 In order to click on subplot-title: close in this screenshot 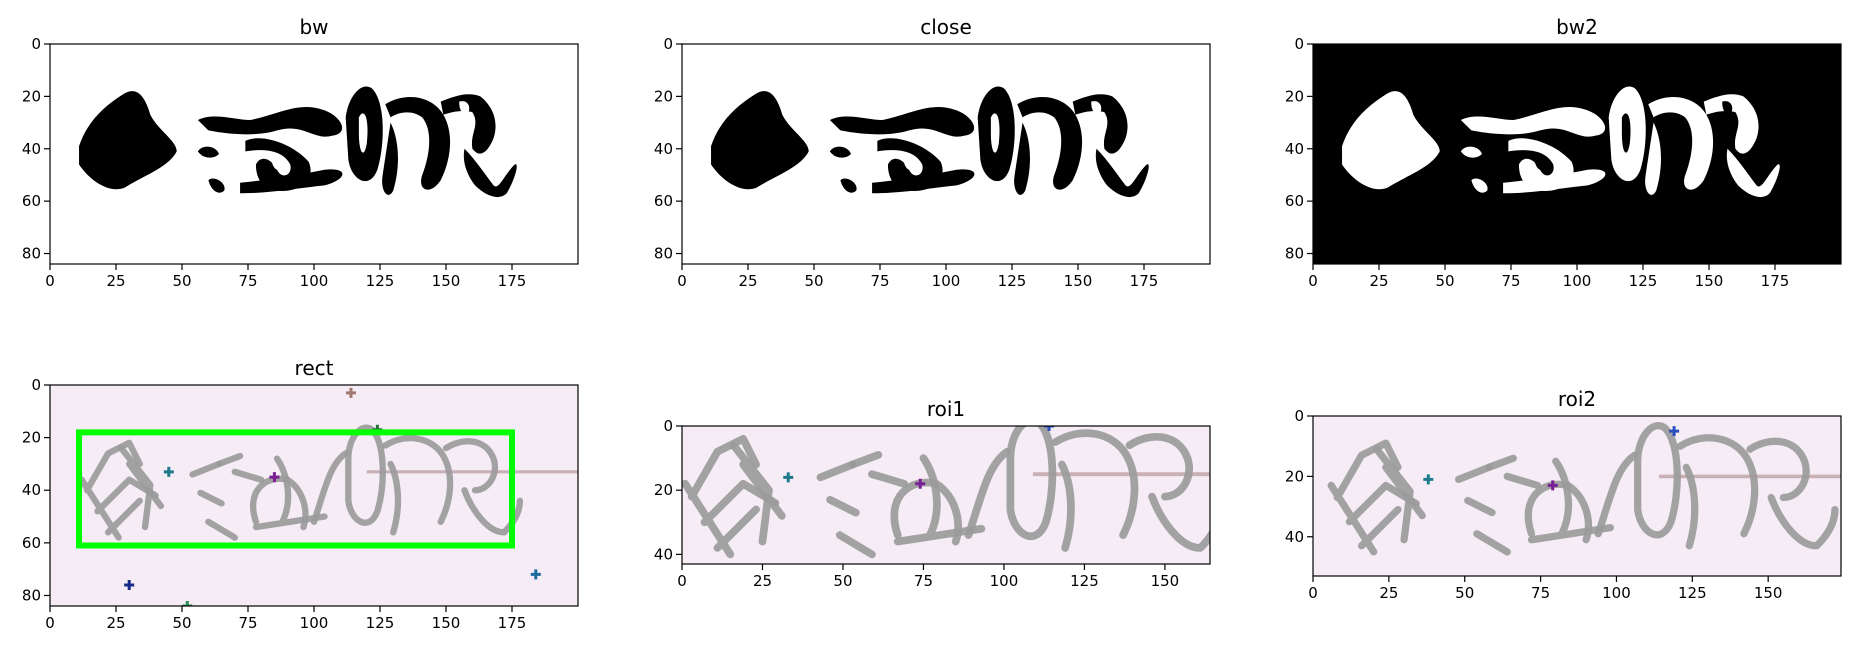, I will do `click(946, 27)`.